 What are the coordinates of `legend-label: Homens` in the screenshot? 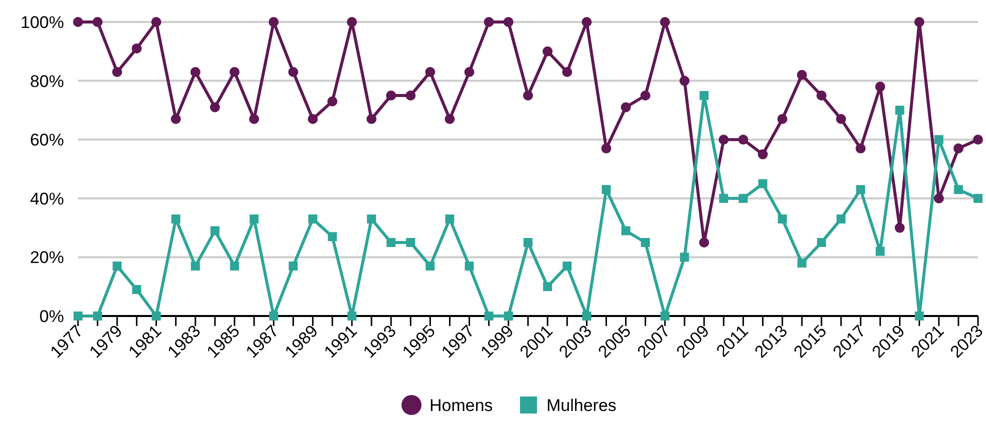 It's located at (461, 405).